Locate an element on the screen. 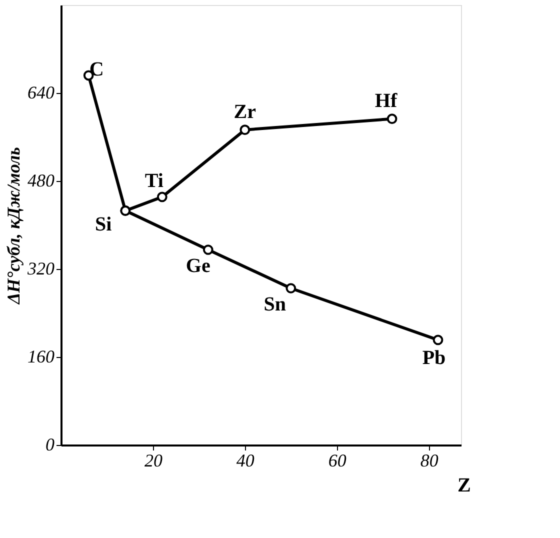  annotation: Hf is located at coordinates (386, 101).